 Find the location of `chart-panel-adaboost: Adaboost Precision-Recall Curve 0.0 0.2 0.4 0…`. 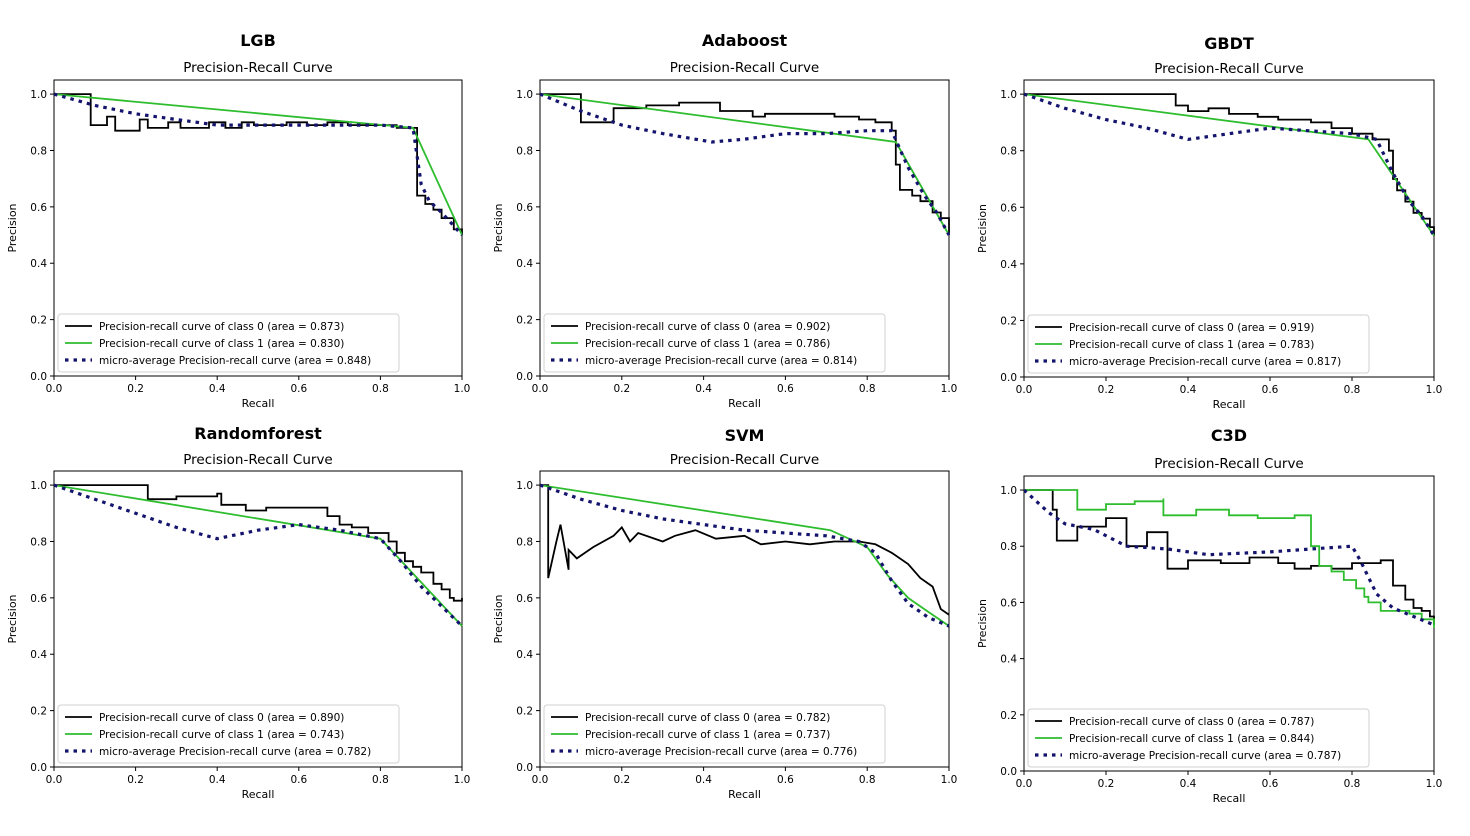

chart-panel-adaboost: Adaboost Precision-Recall Curve 0.0 0.2 0.4 0… is located at coordinates (724, 220).